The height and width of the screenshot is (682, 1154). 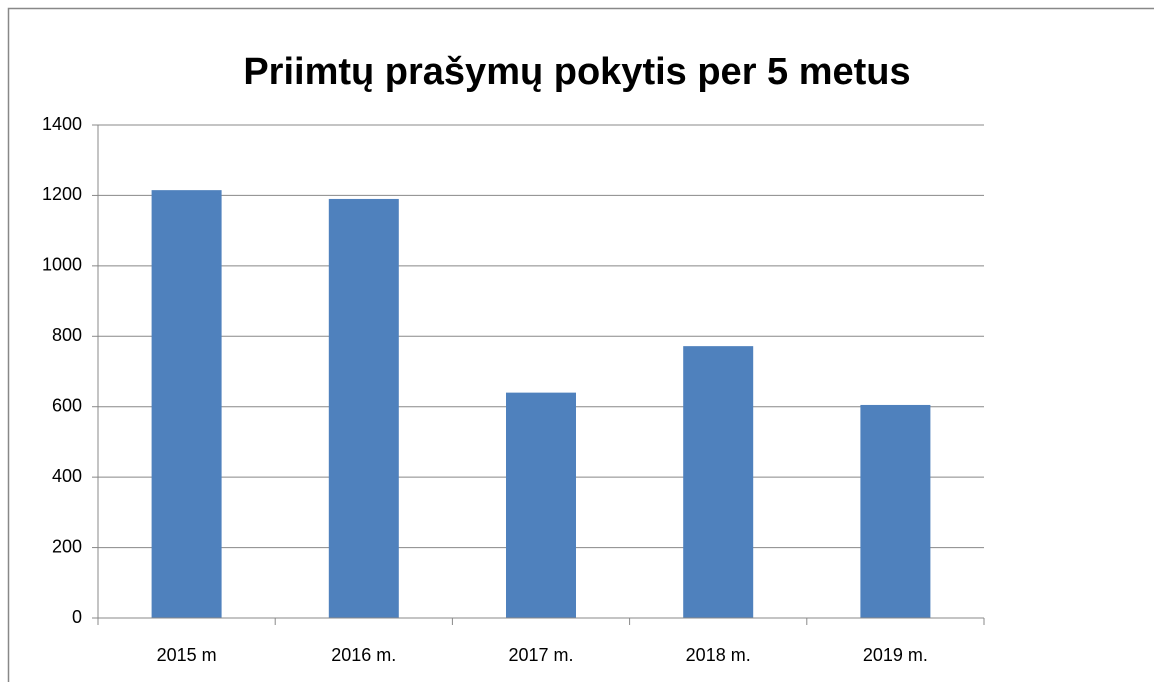 I want to click on x-tick-label: 2018 m., so click(x=718, y=655).